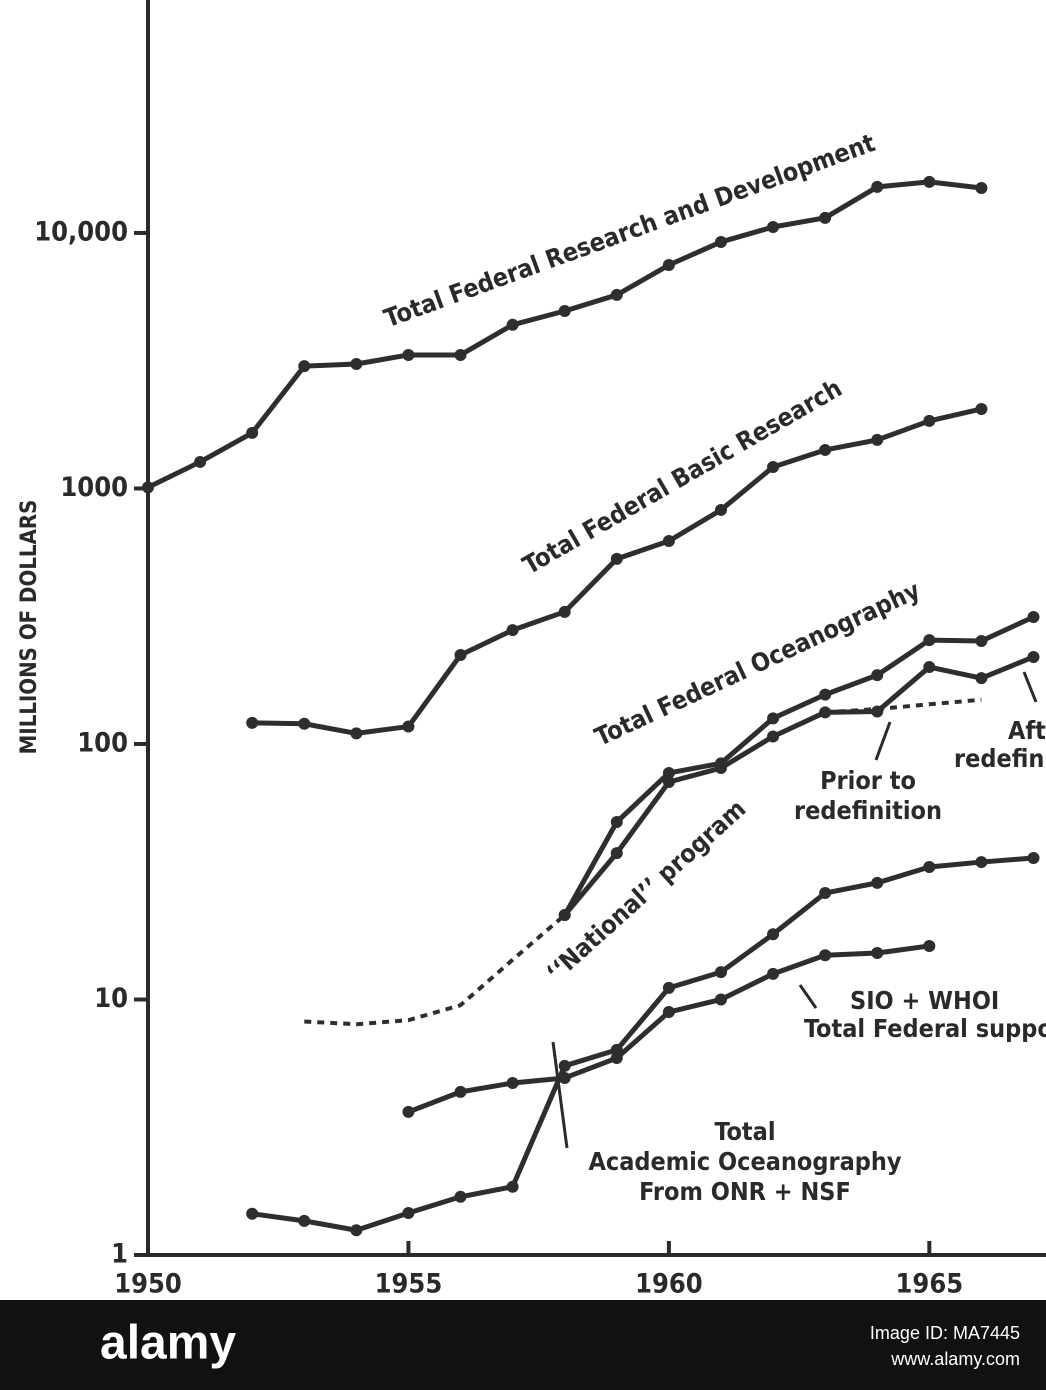 This screenshot has height=1390, width=1046. Describe the element at coordinates (924, 1000) in the screenshot. I see `annotation: SIO + WHOI` at that location.